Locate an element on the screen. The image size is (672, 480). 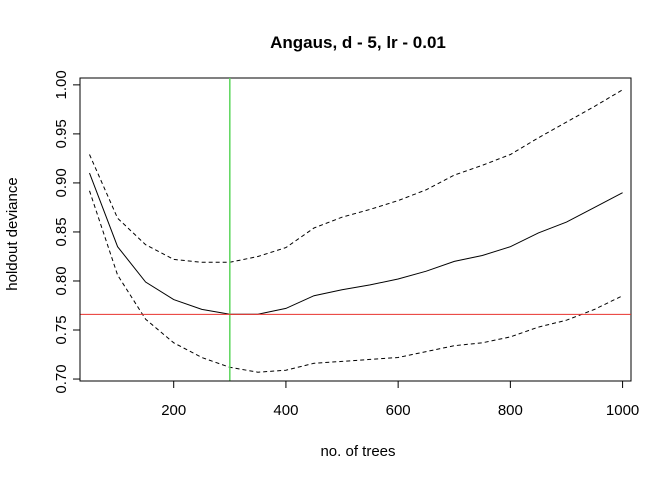
x-axis-label: no. of trees is located at coordinates (357, 451).